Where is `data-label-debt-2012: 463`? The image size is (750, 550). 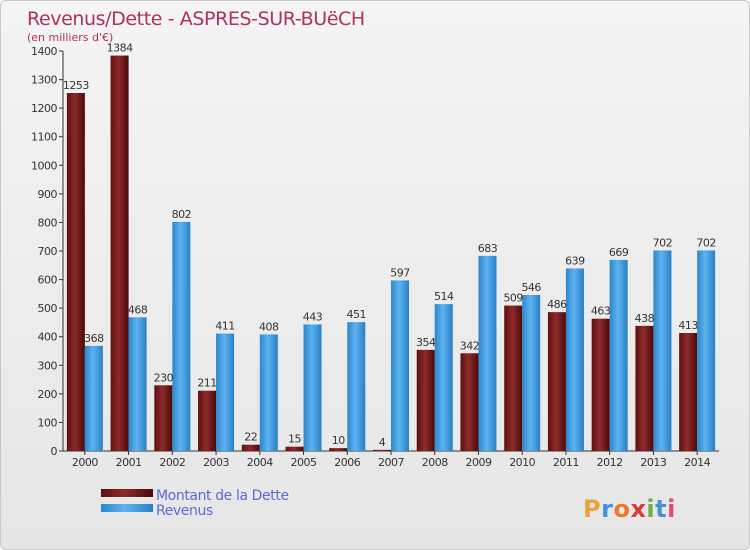
data-label-debt-2012: 463 is located at coordinates (601, 311).